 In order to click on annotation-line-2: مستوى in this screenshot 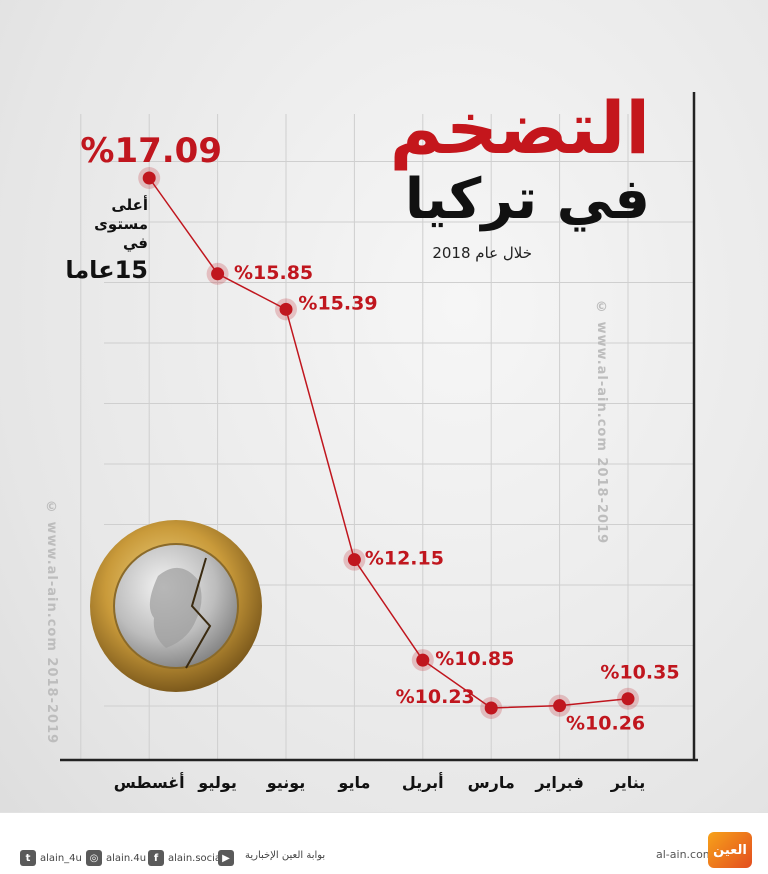, I will do `click(121, 224)`.